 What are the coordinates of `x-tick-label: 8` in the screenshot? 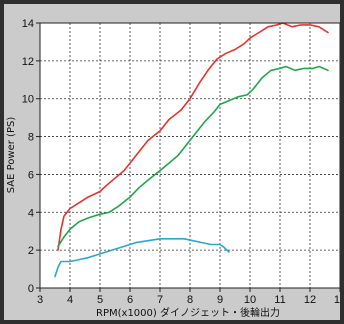 It's located at (190, 300).